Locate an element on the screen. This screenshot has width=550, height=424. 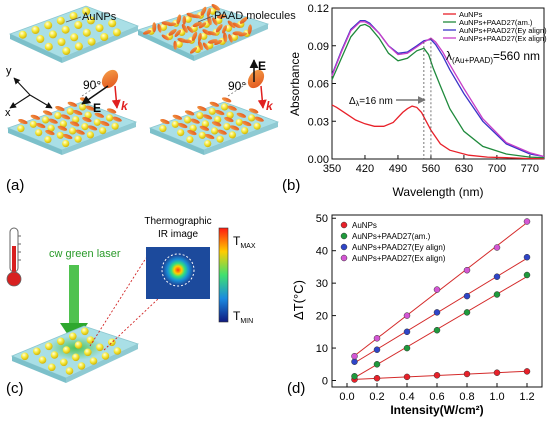
lambda-subscript: (Au+PAAD) is located at coordinates (472, 60).